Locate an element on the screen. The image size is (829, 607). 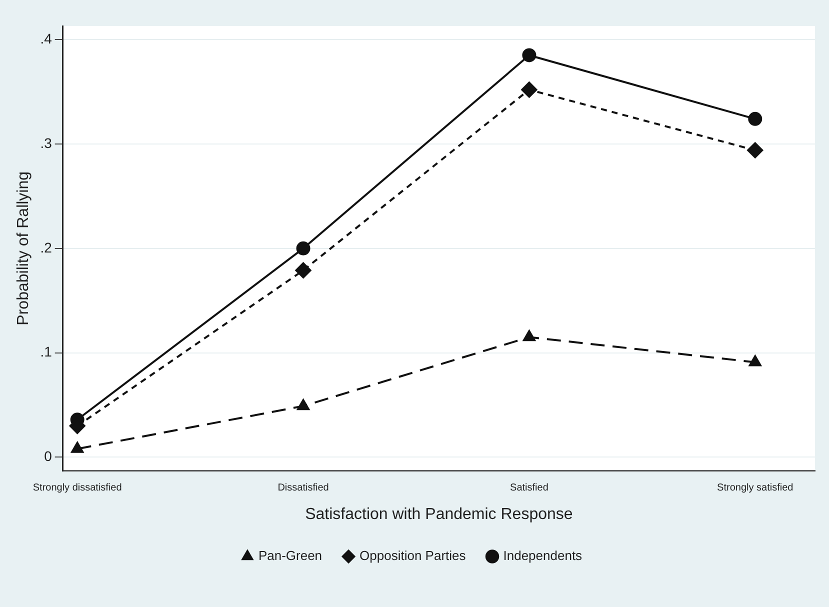
x-tick-label: Satisfied is located at coordinates (529, 488).